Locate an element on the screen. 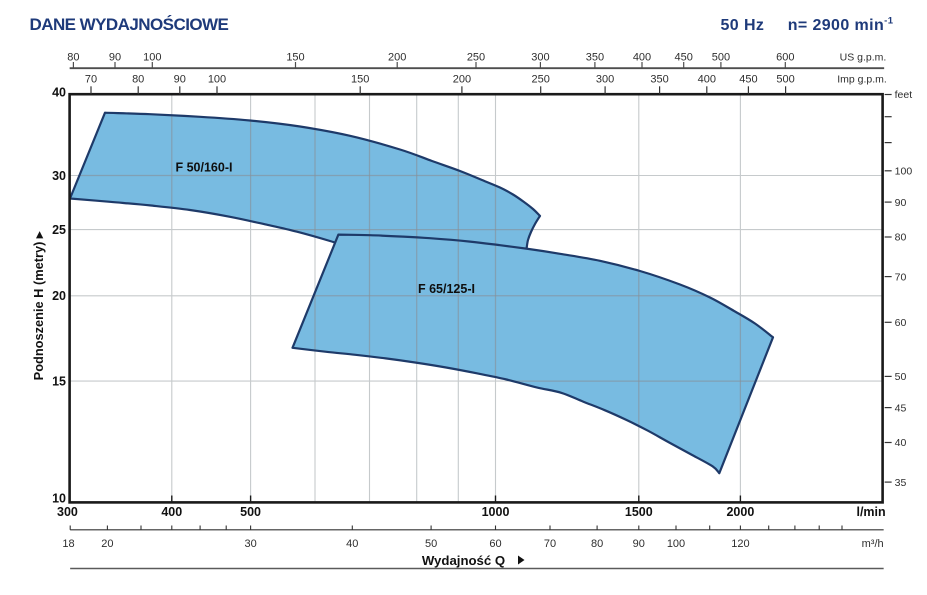 The height and width of the screenshot is (595, 927). svg-text: Podnoszenie H (metry) ▸ is located at coordinates (38, 305).